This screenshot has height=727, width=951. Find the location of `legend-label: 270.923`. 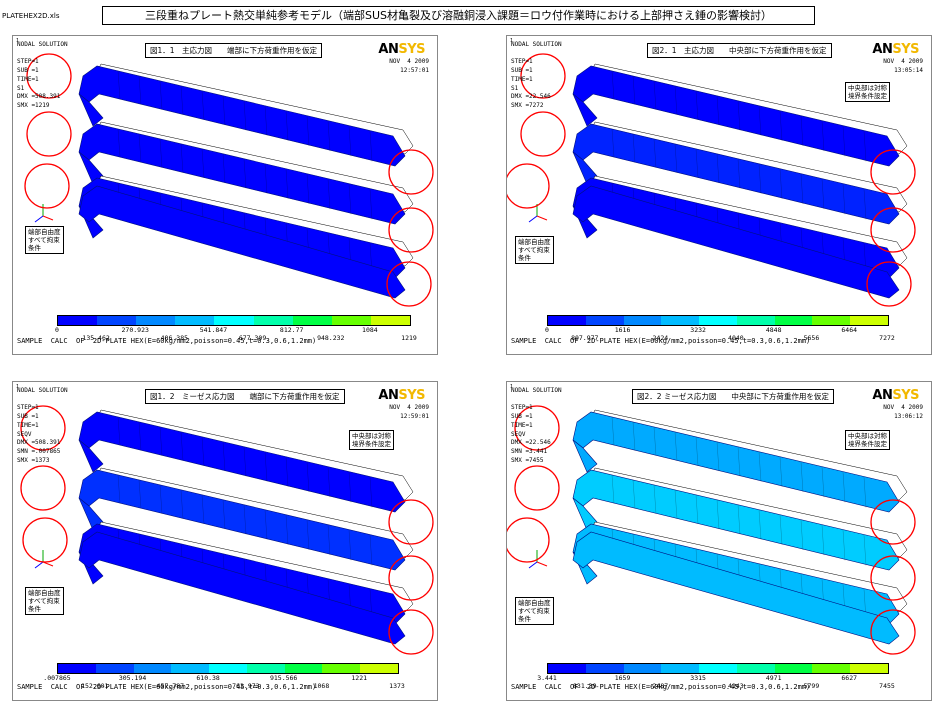

legend-label: 270.923 is located at coordinates (135, 330).